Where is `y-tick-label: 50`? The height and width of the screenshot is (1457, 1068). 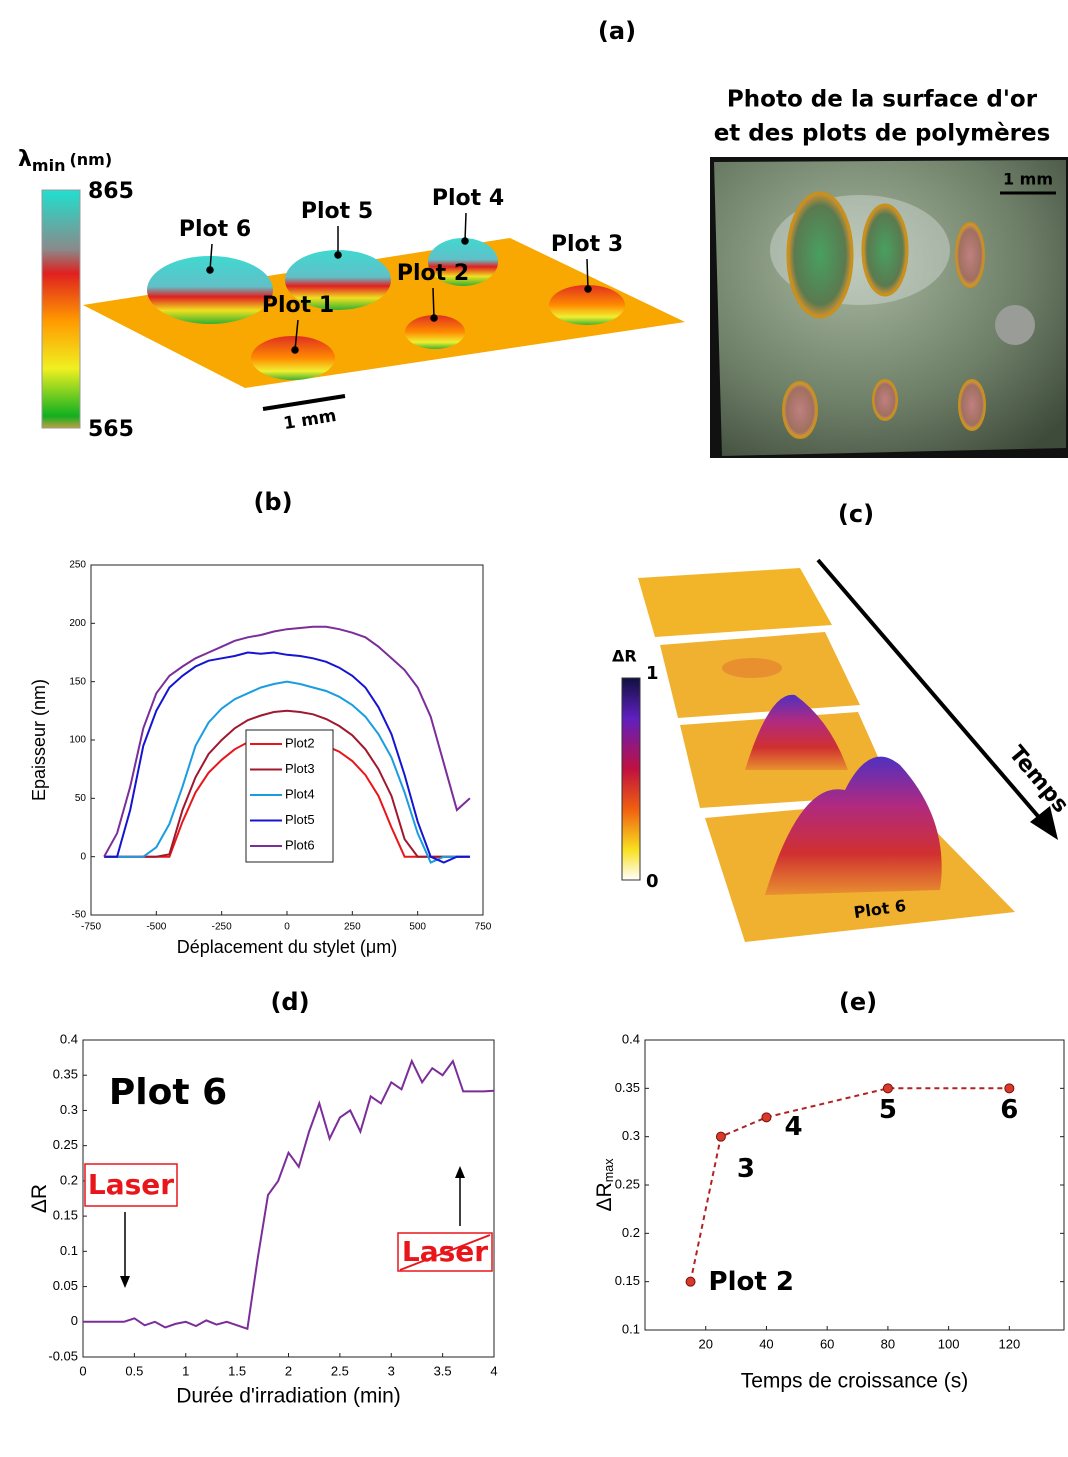
y-tick-label: 50 is located at coordinates (81, 798).